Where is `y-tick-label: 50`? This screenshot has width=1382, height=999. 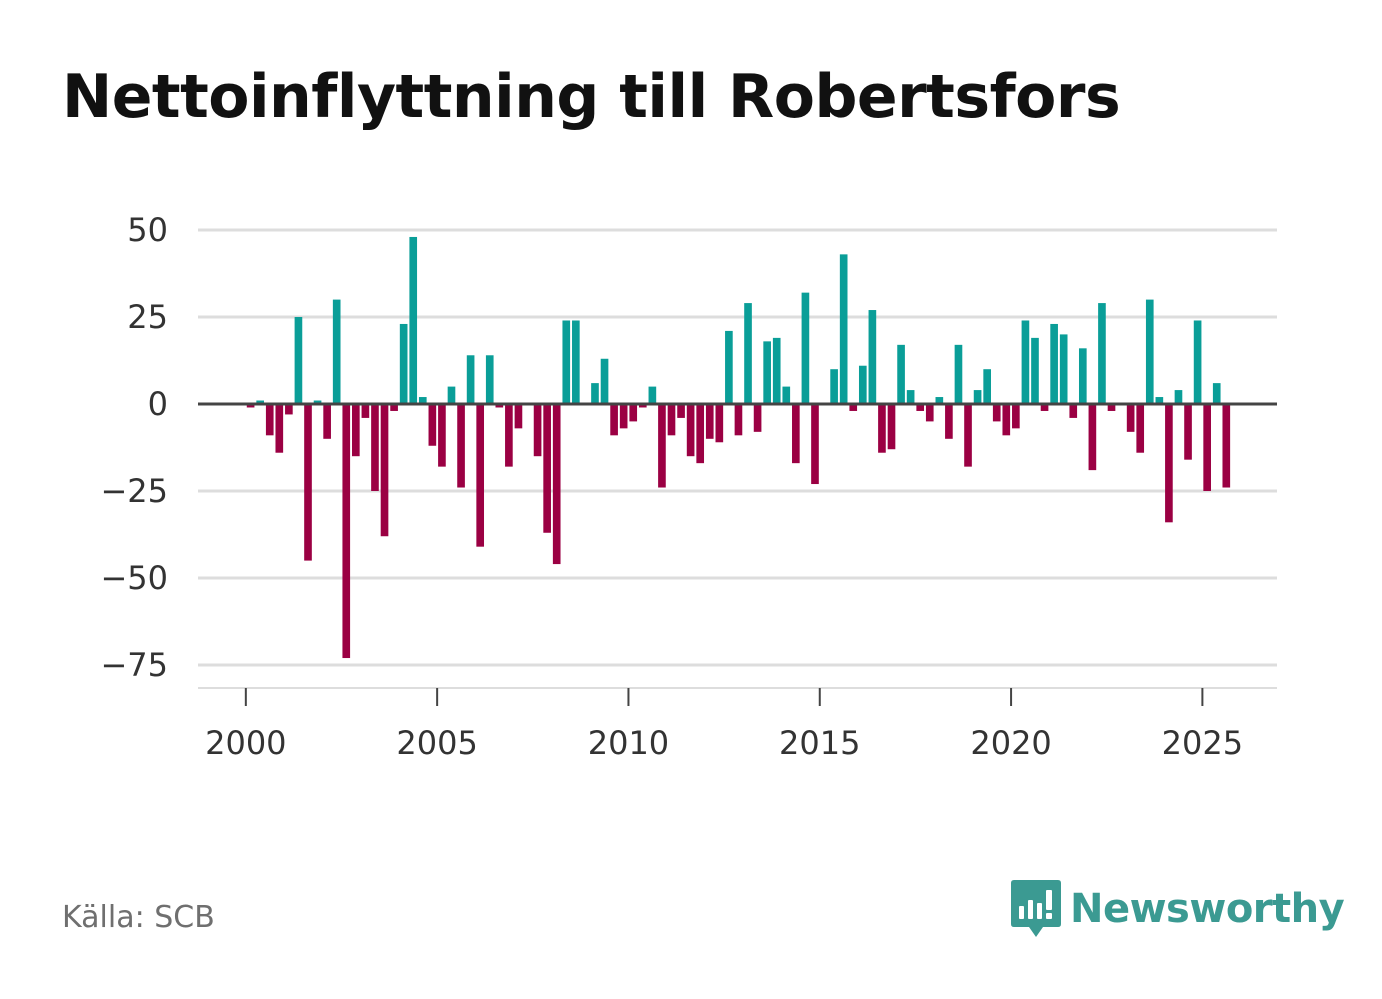
y-tick-label: 50 is located at coordinates (147, 230).